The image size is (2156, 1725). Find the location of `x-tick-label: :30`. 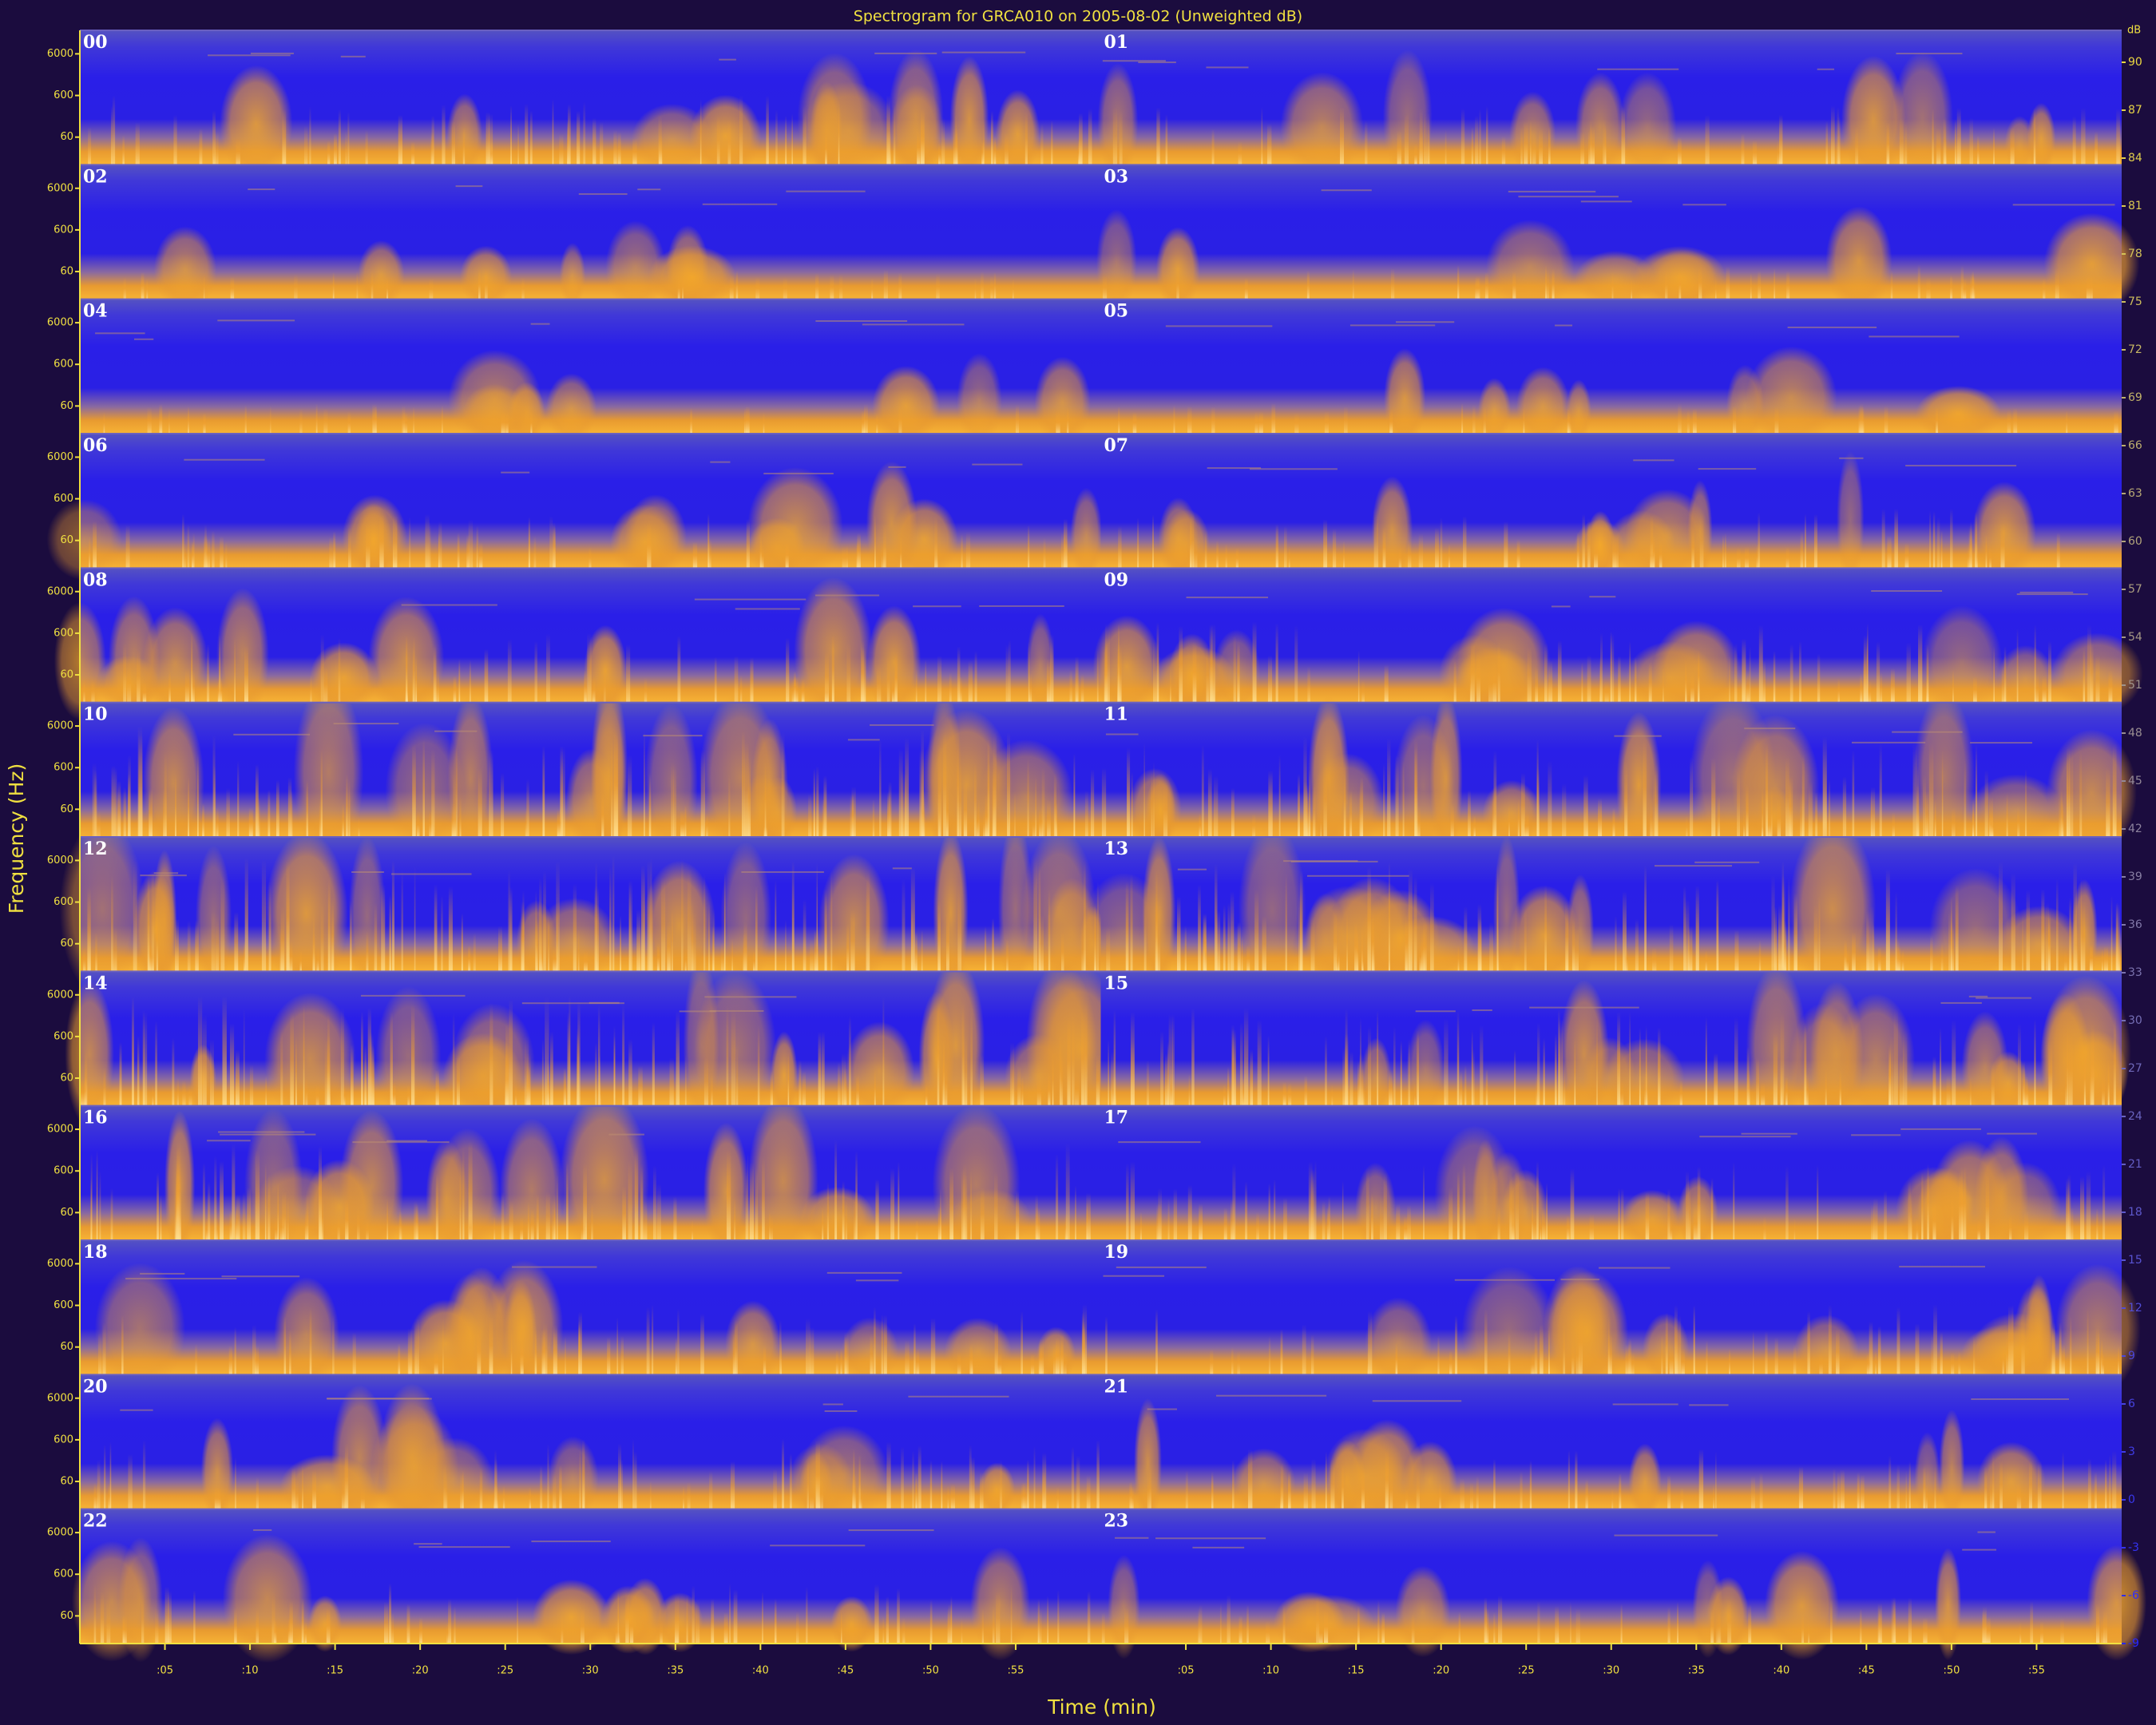

x-tick-label: :30 is located at coordinates (1611, 1671).